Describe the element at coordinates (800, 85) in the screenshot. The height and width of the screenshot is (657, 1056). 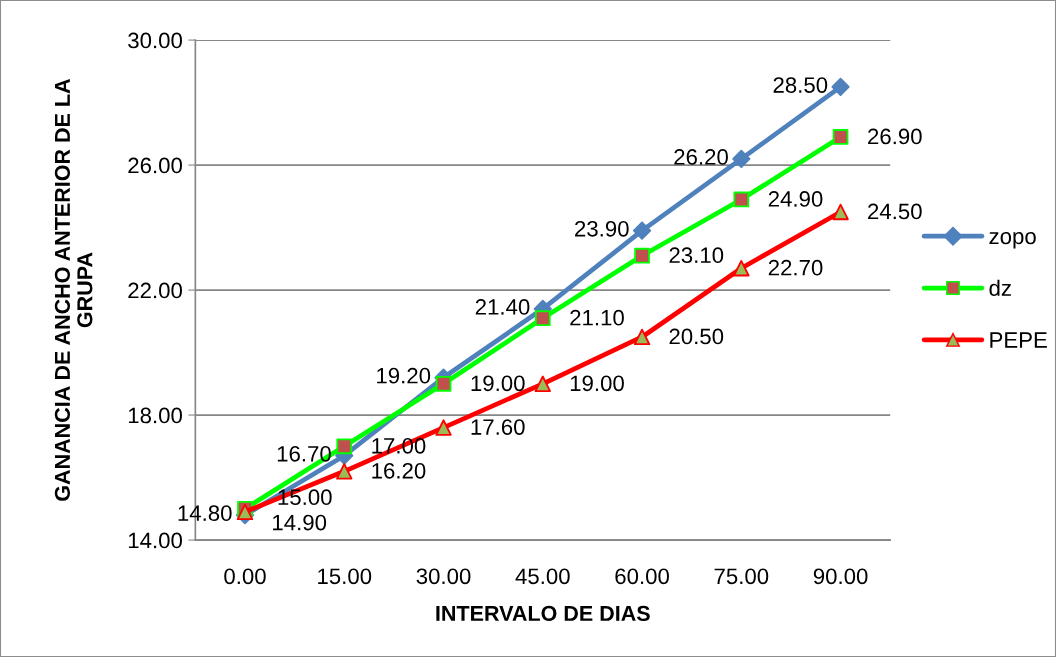
I see `data-label: 28.50` at that location.